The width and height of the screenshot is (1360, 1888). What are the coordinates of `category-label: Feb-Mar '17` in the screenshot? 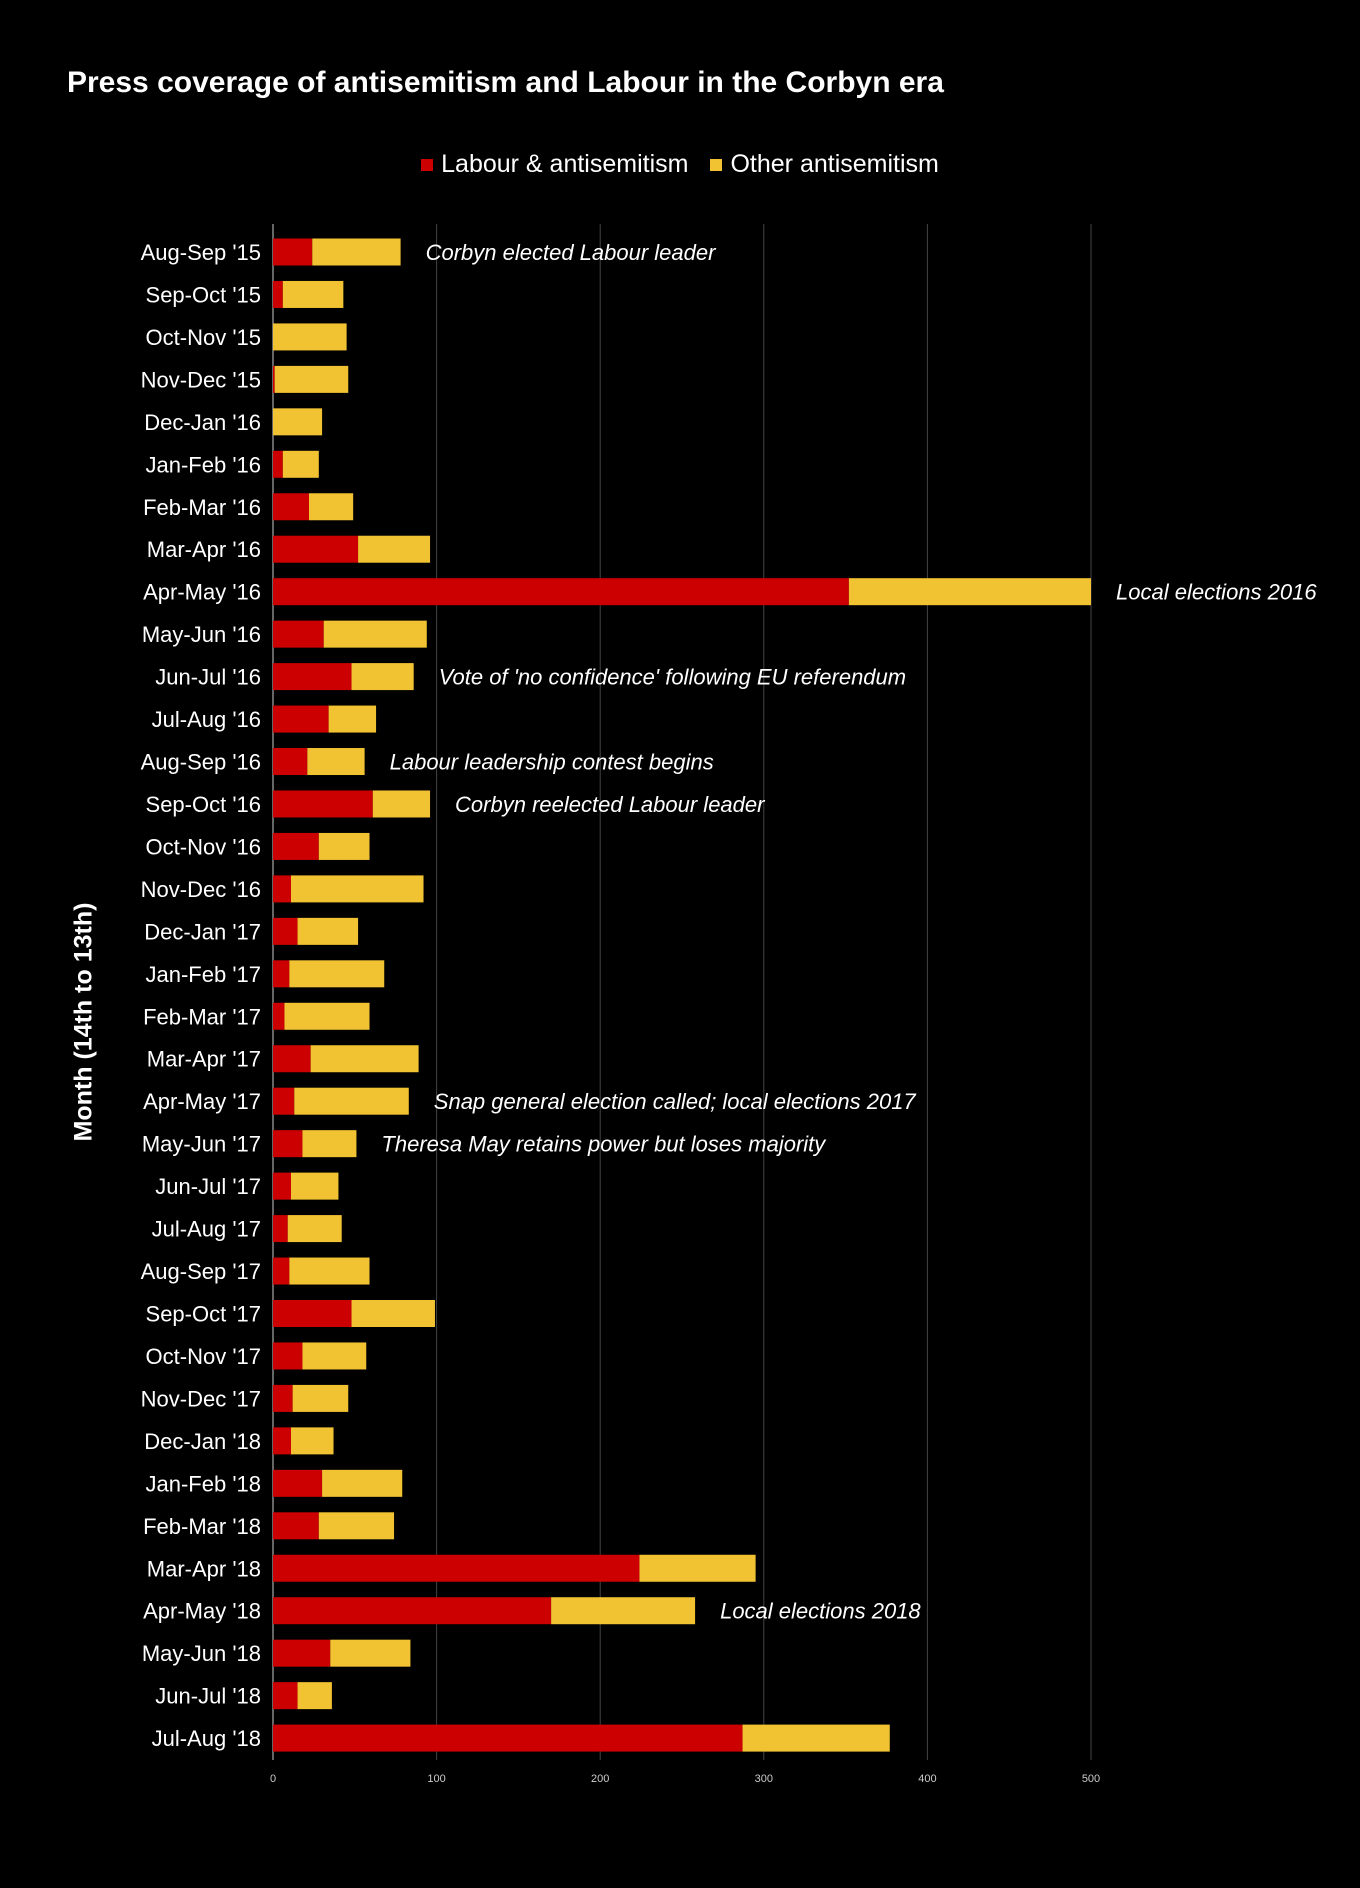 It's located at (202, 1016).